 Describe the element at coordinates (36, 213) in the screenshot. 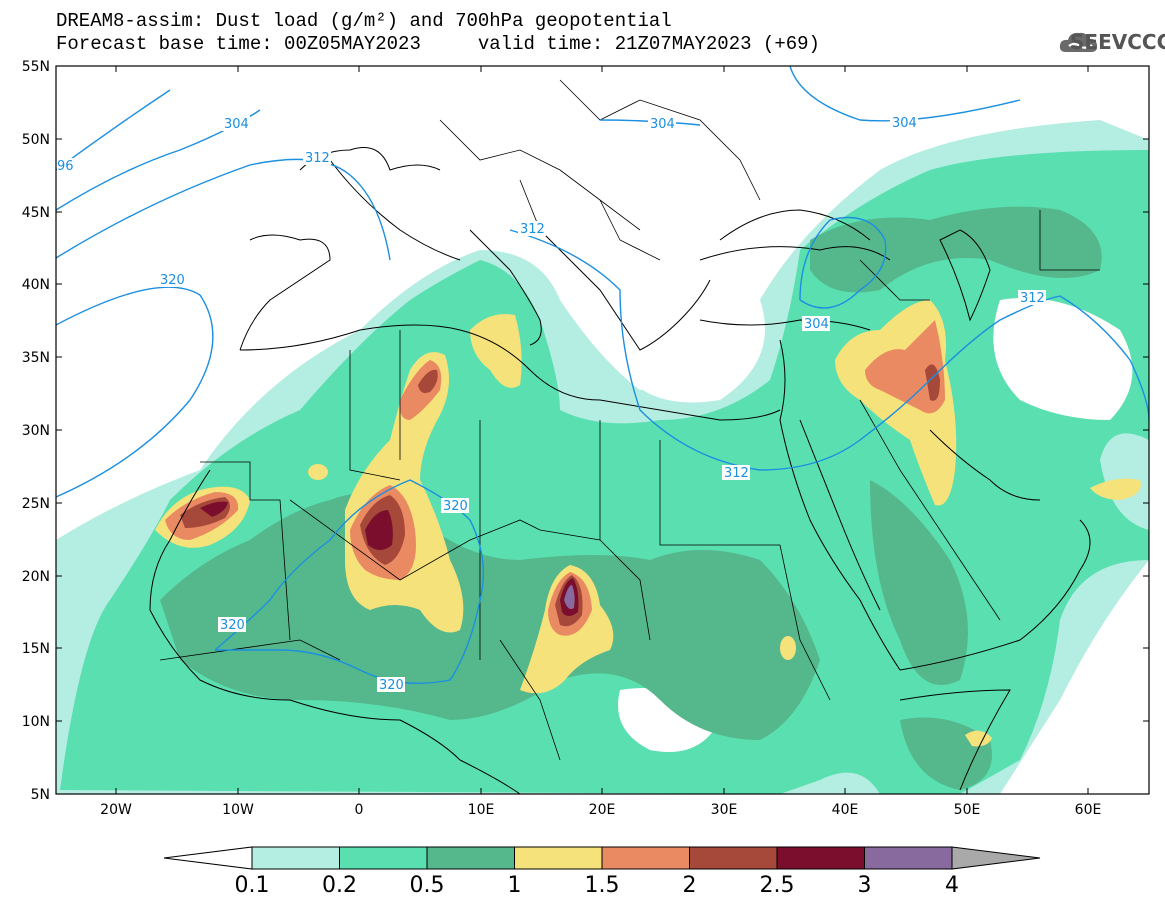

I see `lat-label: 45N` at that location.